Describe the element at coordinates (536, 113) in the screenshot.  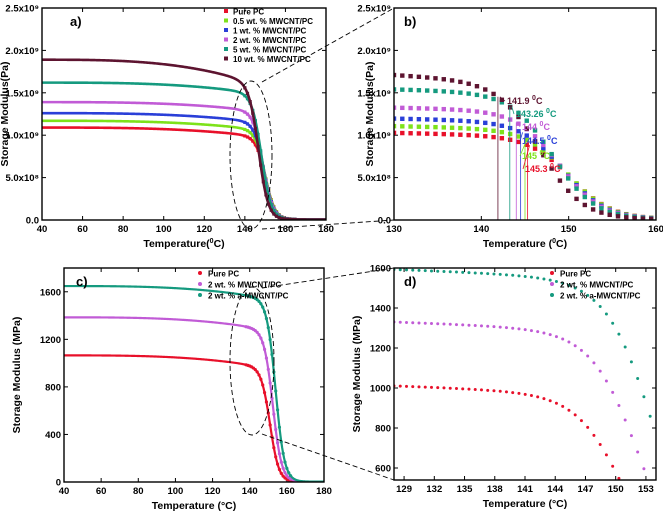
I see `annotation-label: 143.26 0C` at that location.